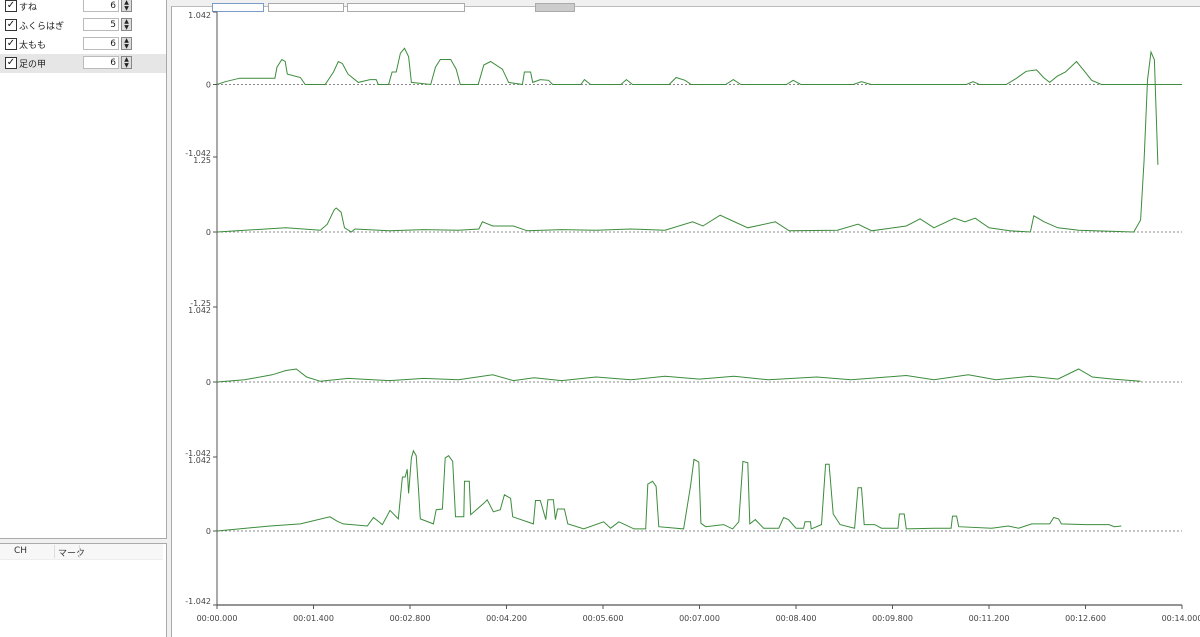 This screenshot has width=1200, height=637. Describe the element at coordinates (217, 618) in the screenshot. I see `x-tick-label: 00:00.000` at that location.